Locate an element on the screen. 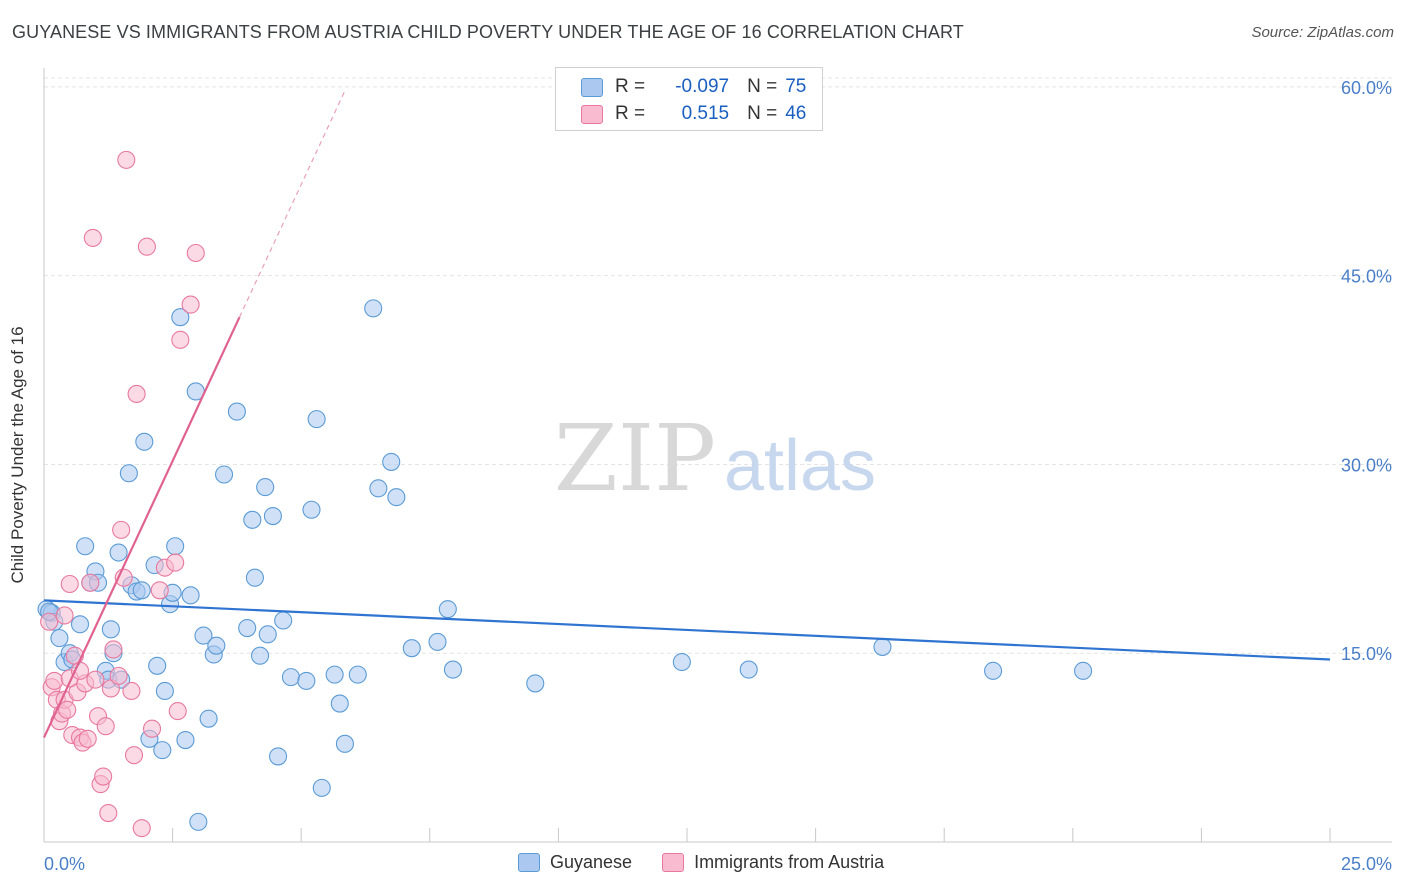  legend-r-label: R = is located at coordinates (630, 86).